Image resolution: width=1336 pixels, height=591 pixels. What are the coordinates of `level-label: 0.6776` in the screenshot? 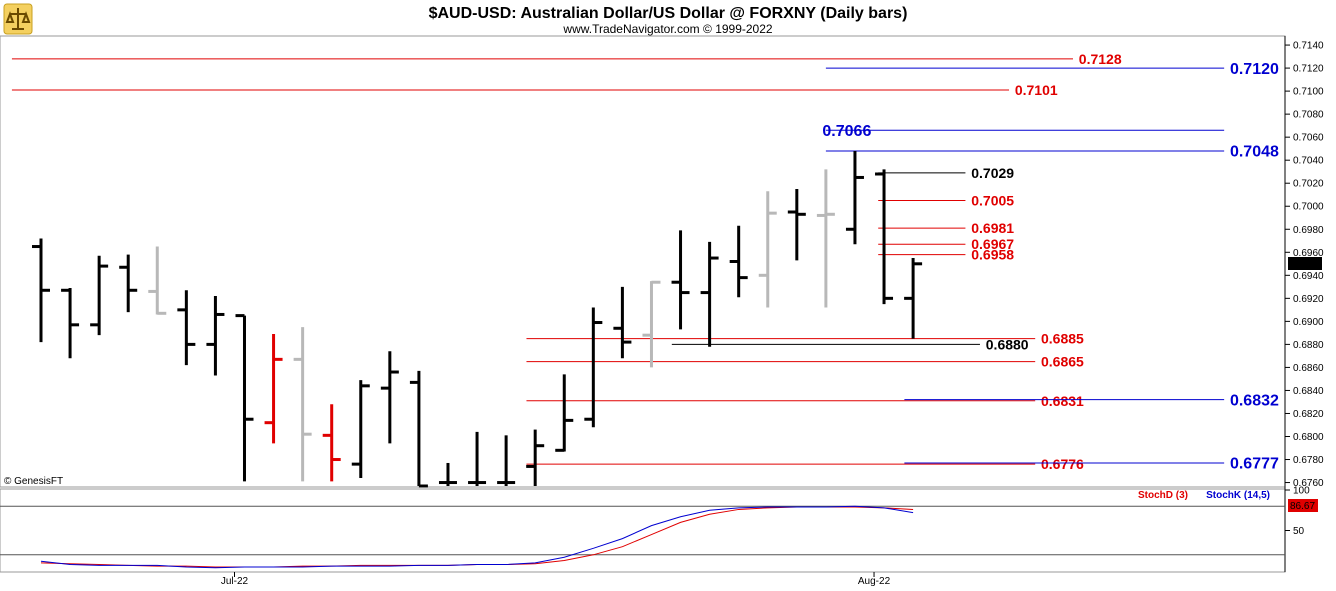 It's located at (1062, 464).